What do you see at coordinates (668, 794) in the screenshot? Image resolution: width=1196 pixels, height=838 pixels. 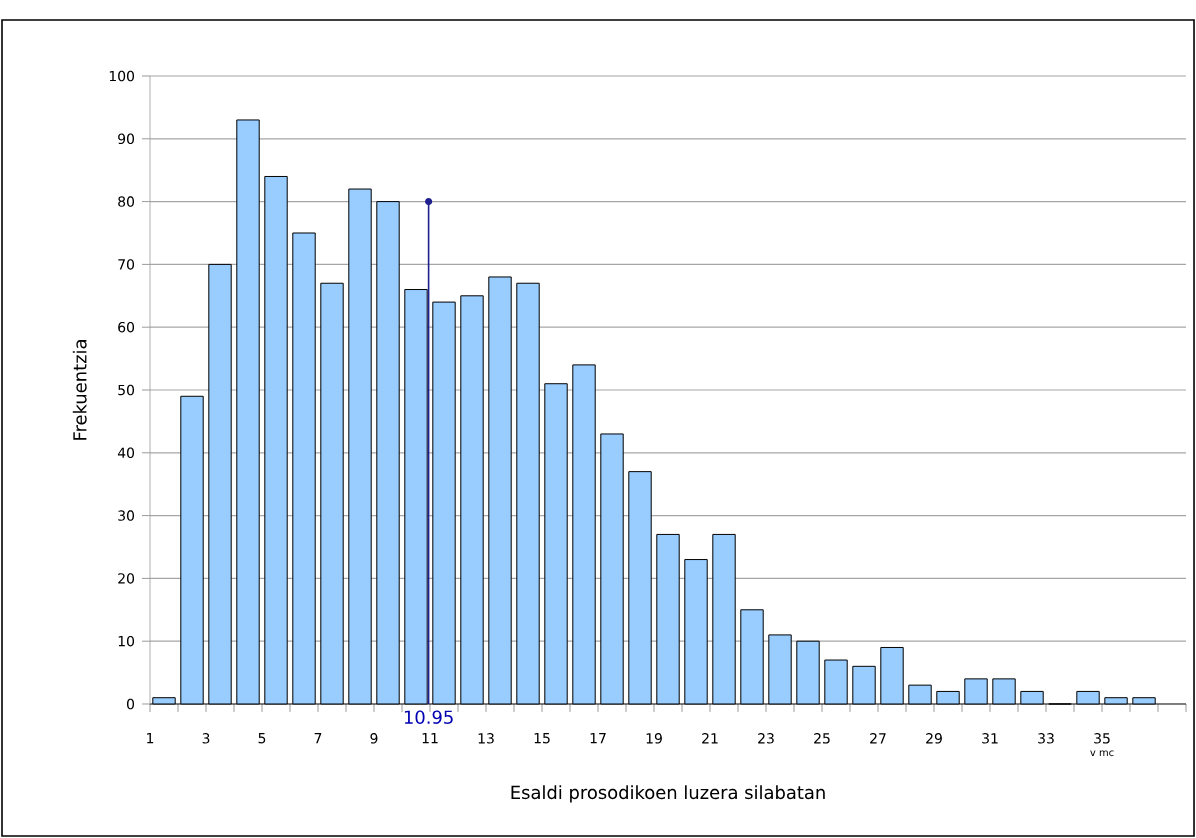 I see `x-axis-title: Esaldi prosodikoen luzera silabatan` at bounding box center [668, 794].